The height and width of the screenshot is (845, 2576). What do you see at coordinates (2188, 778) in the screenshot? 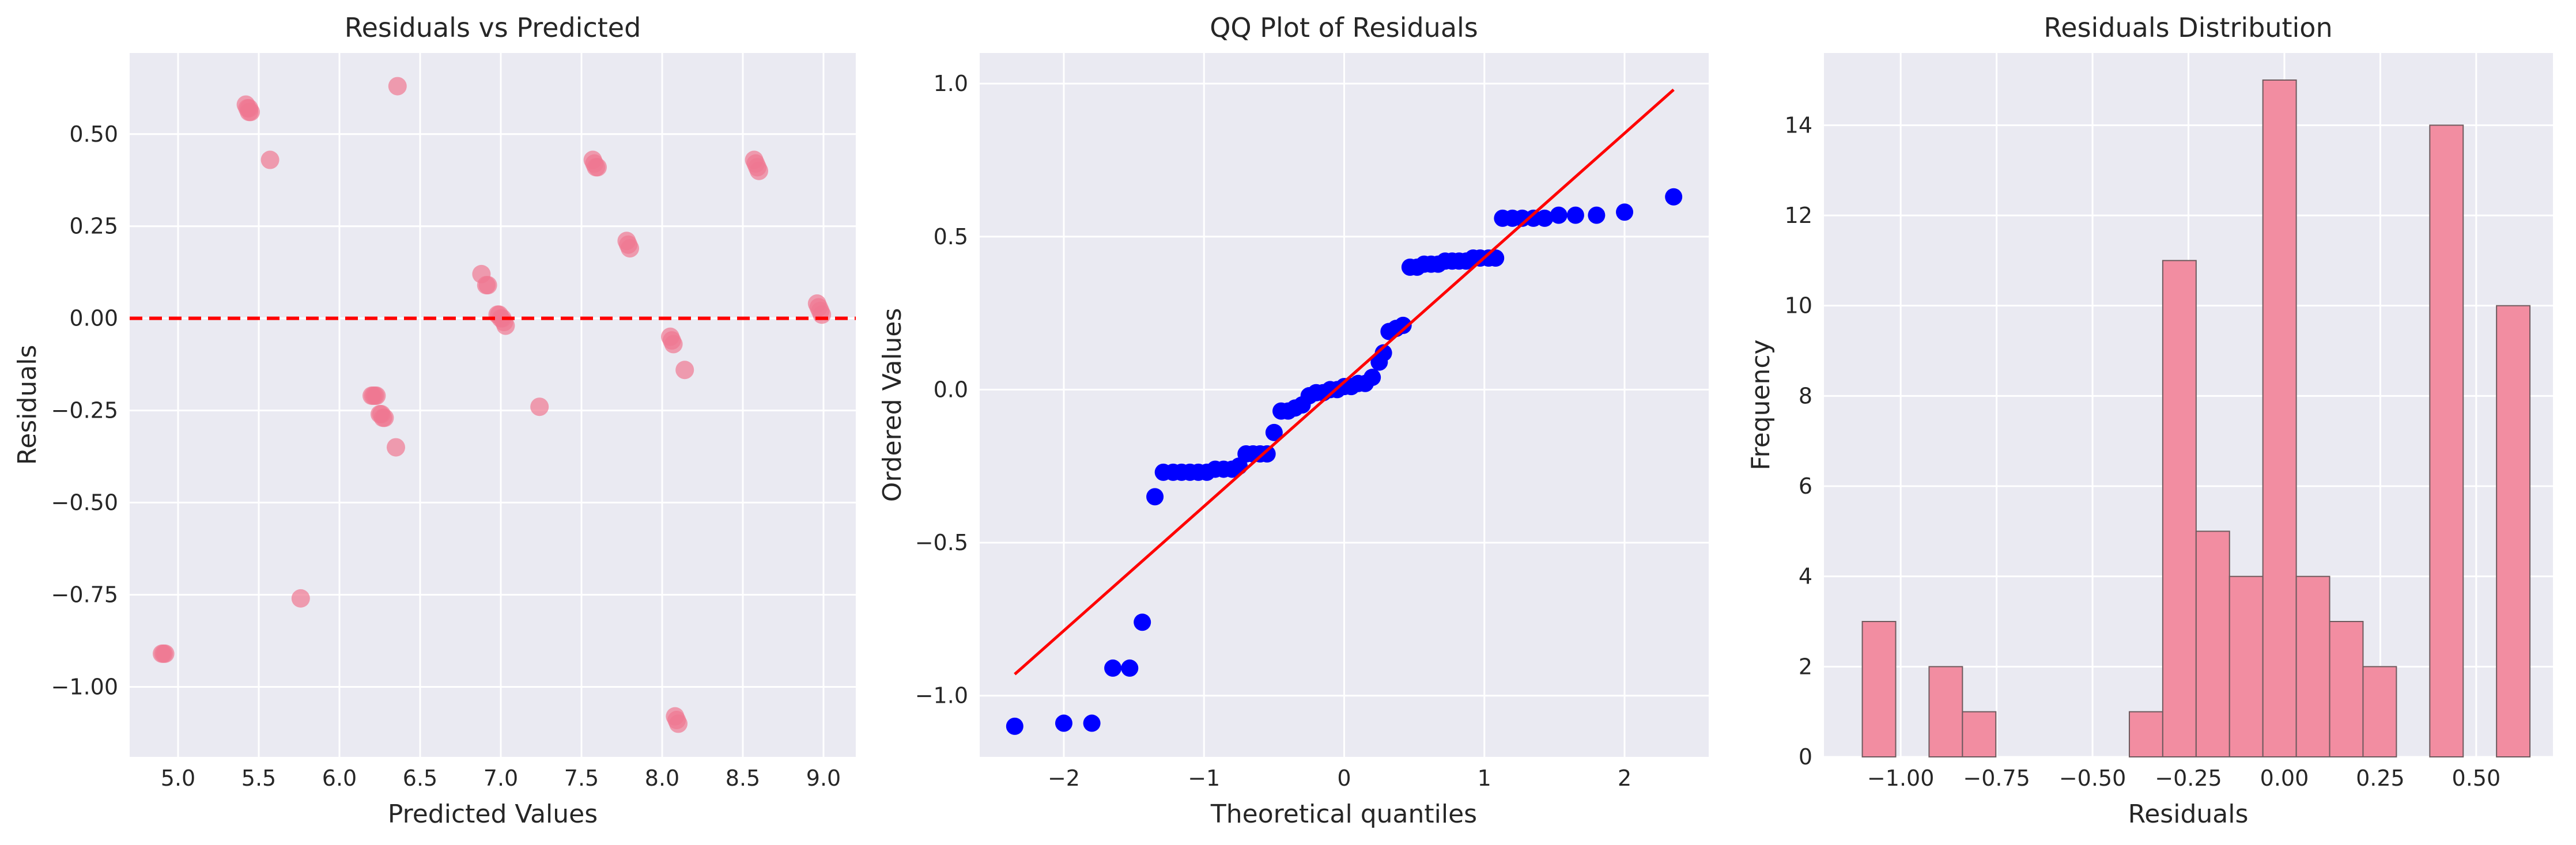
I see `x-tick-label: −0.25` at bounding box center [2188, 778].